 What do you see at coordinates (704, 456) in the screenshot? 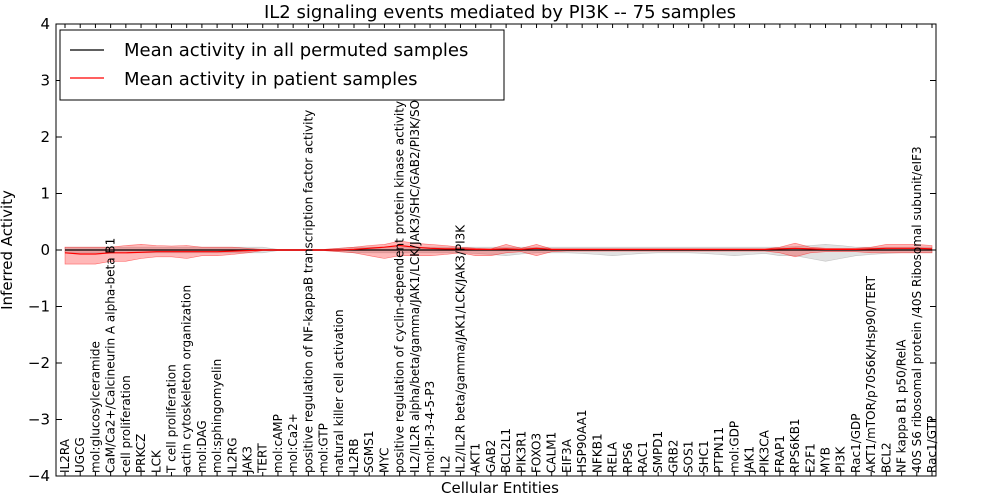
I see `x-tick-label: SHC1` at bounding box center [704, 456].